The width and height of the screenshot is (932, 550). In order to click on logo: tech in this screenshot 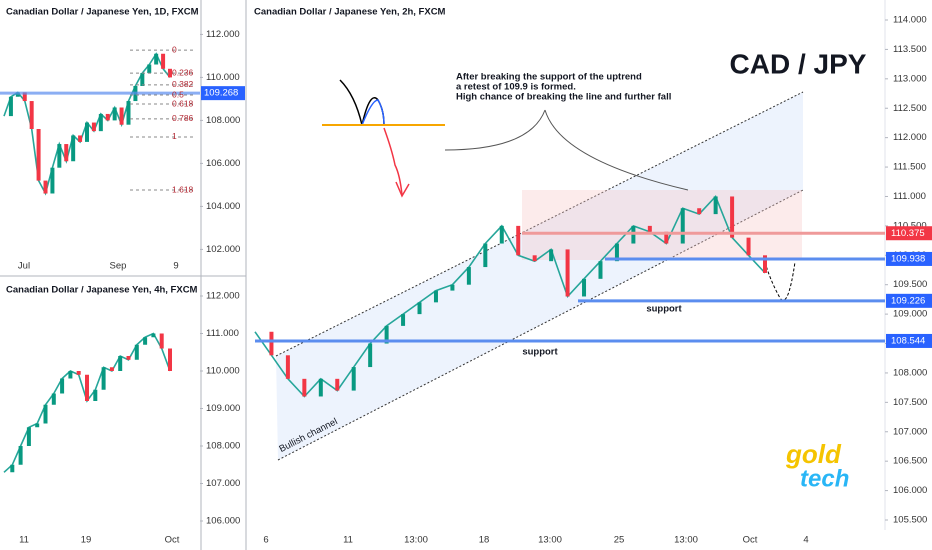, I will do `click(824, 478)`.